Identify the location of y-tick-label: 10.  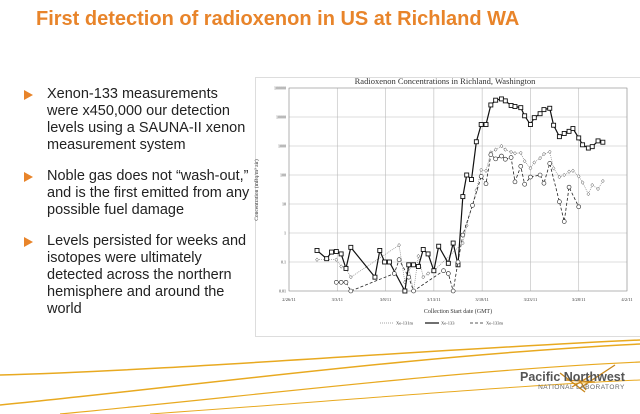
(284, 204).